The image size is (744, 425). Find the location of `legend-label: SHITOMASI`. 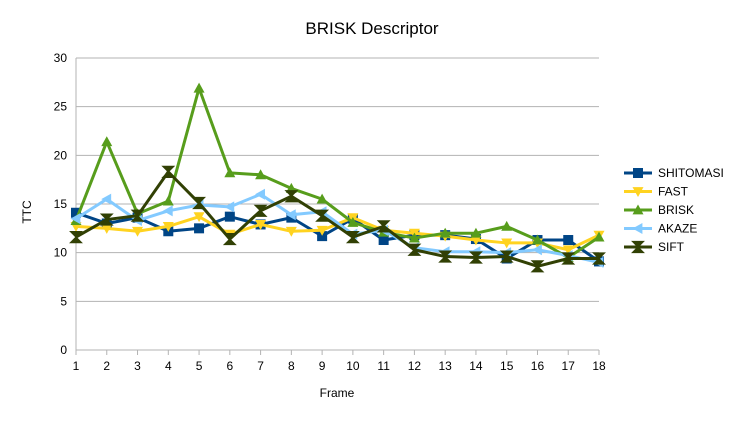

legend-label: SHITOMASI is located at coordinates (691, 173).